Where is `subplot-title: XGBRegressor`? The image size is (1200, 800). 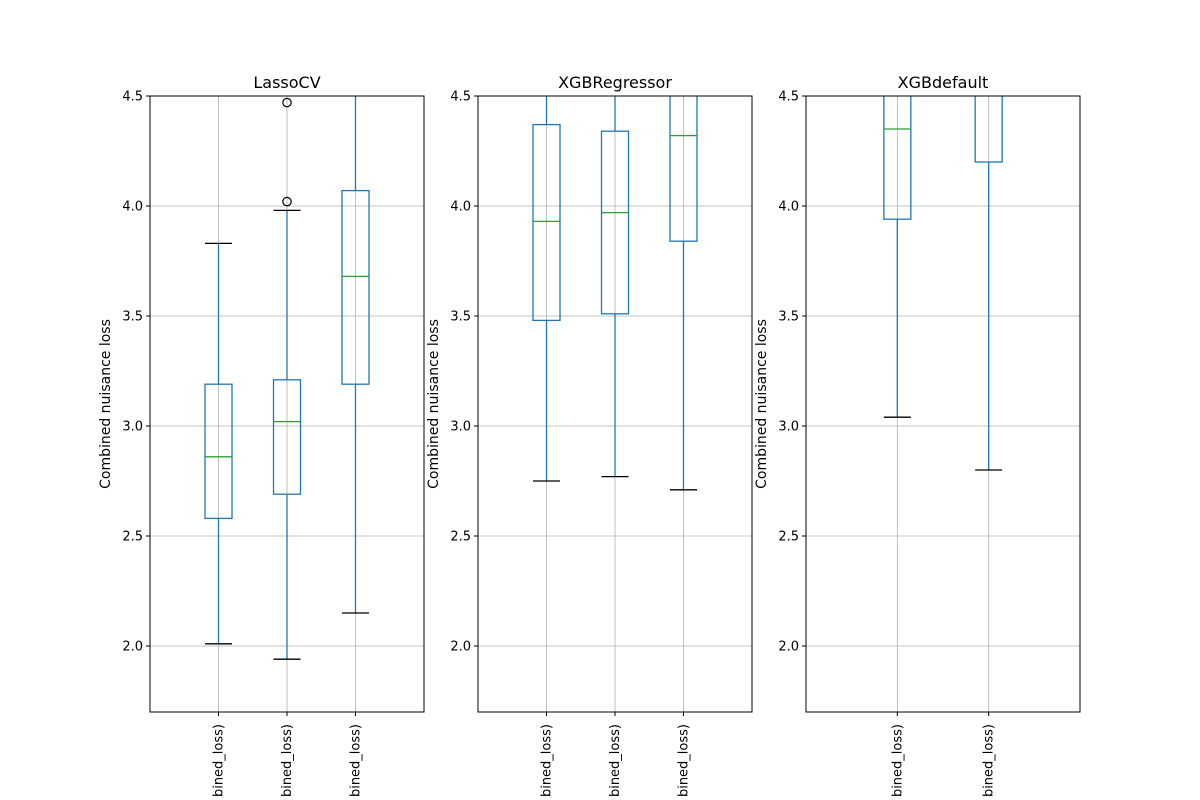 subplot-title: XGBRegressor is located at coordinates (615, 82).